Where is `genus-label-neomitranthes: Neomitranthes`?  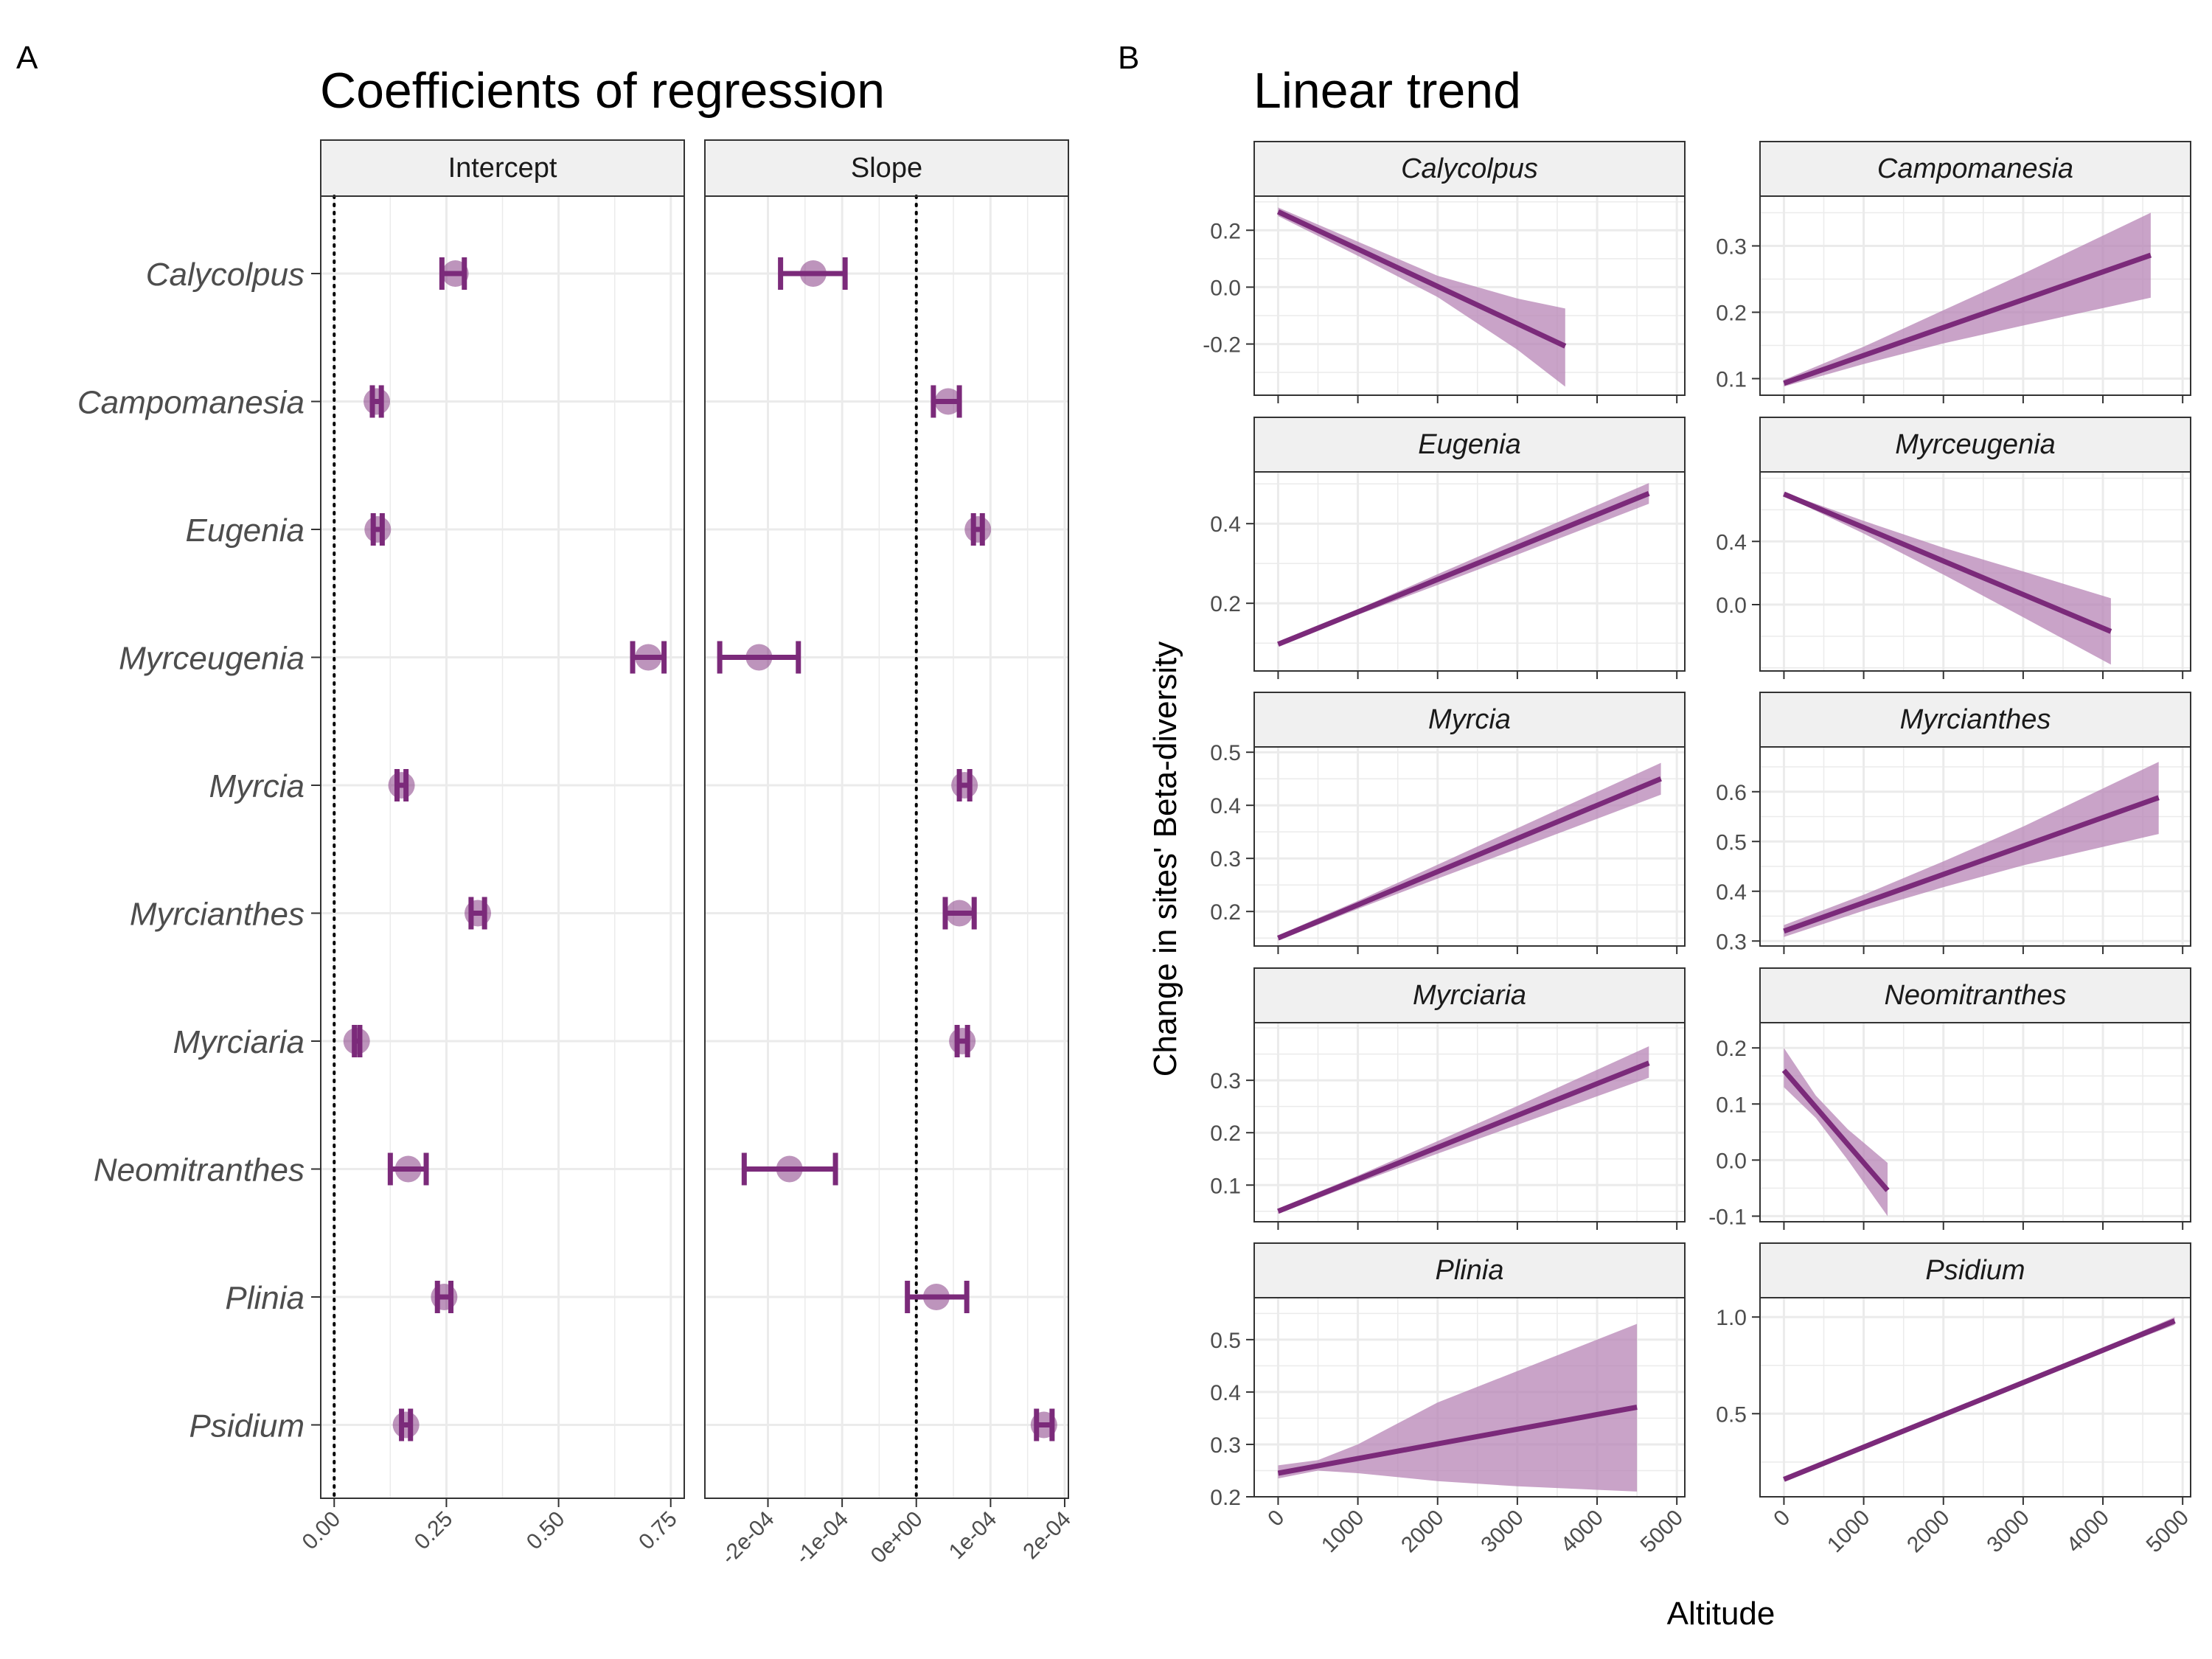 genus-label-neomitranthes: Neomitranthes is located at coordinates (199, 1170).